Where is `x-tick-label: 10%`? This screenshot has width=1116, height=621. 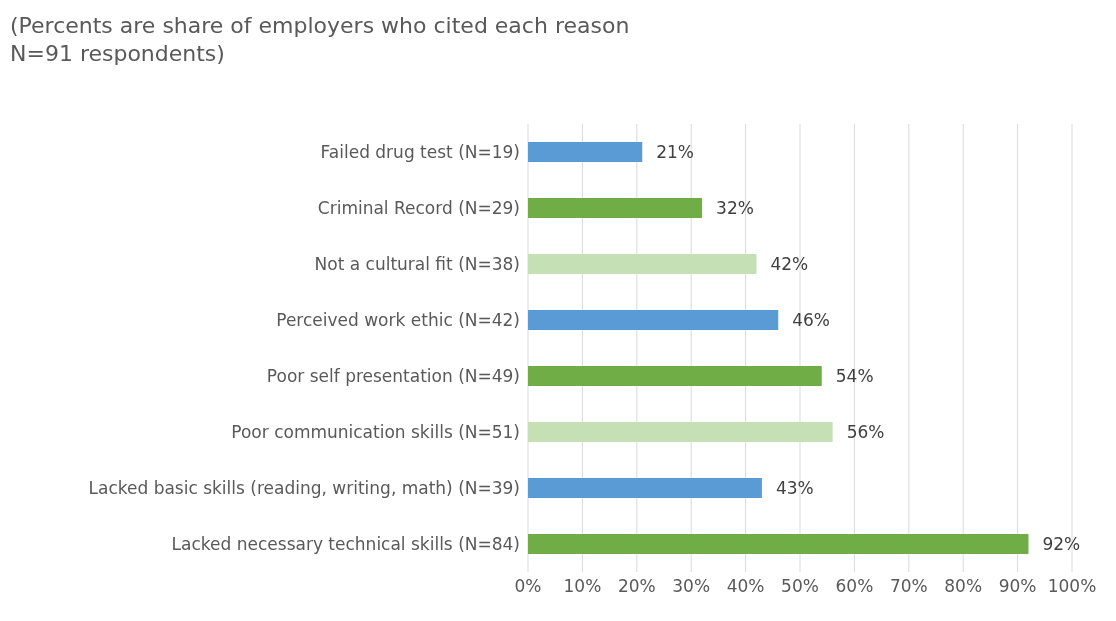
x-tick-label: 10% is located at coordinates (582, 586).